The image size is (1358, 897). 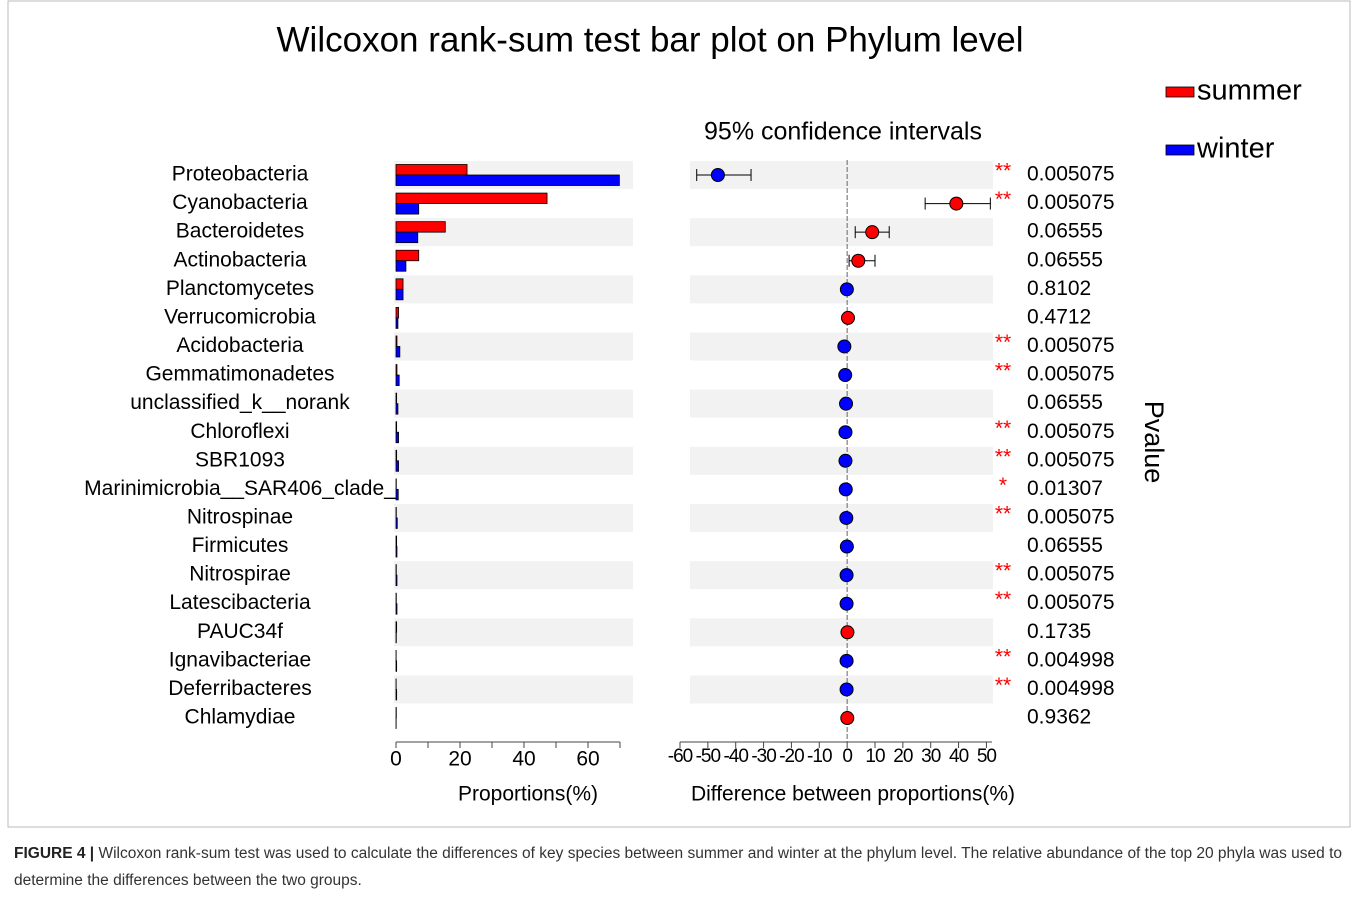 I want to click on p-value: 0.1735, so click(x=1059, y=631).